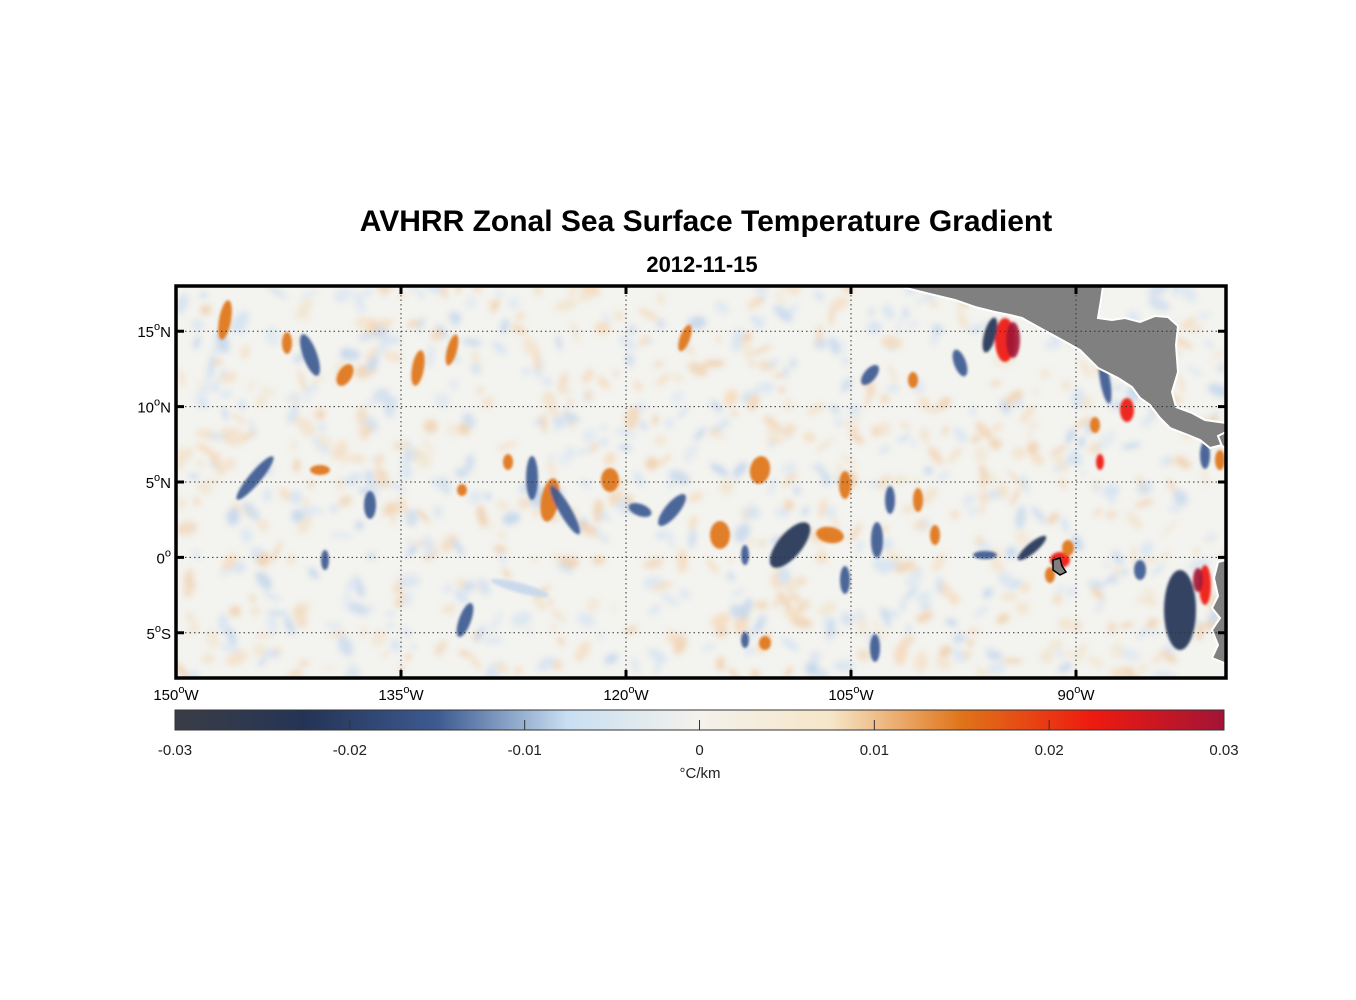 The height and width of the screenshot is (1000, 1356). What do you see at coordinates (158, 482) in the screenshot?
I see `latitude-label: 5oN` at bounding box center [158, 482].